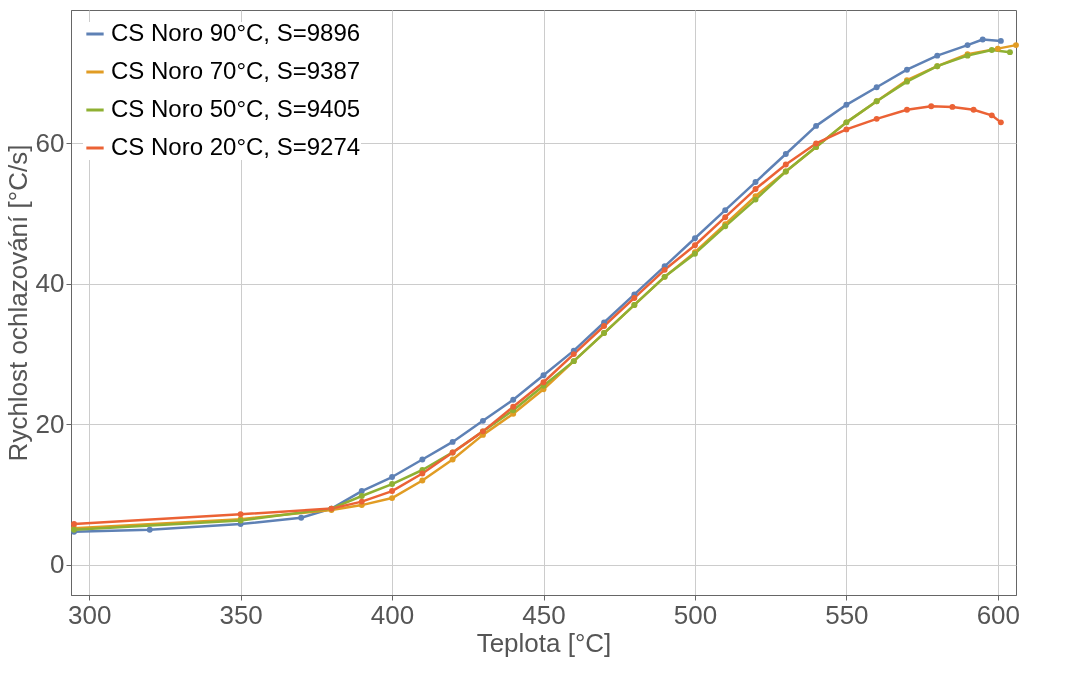 The width and height of the screenshot is (1079, 674). What do you see at coordinates (50, 423) in the screenshot?
I see `y-tick-label: 20` at bounding box center [50, 423].